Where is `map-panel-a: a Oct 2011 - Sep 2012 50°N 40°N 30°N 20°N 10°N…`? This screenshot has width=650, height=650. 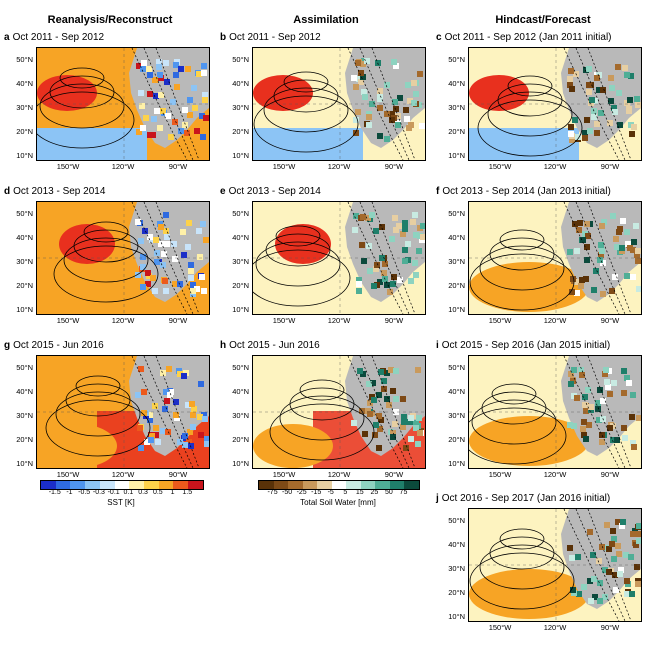 map-panel-a: a Oct 2011 - Sep 2012 50°N 40°N 30°N 20°N 10°N… is located at coordinates (108, 103).